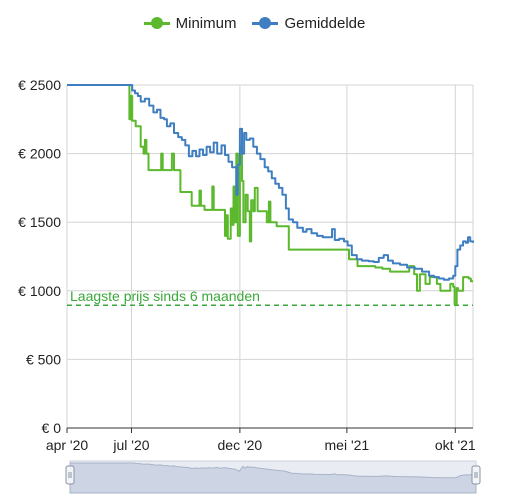  Describe the element at coordinates (130, 445) in the screenshot. I see `x-tick-label: jul '20` at that location.